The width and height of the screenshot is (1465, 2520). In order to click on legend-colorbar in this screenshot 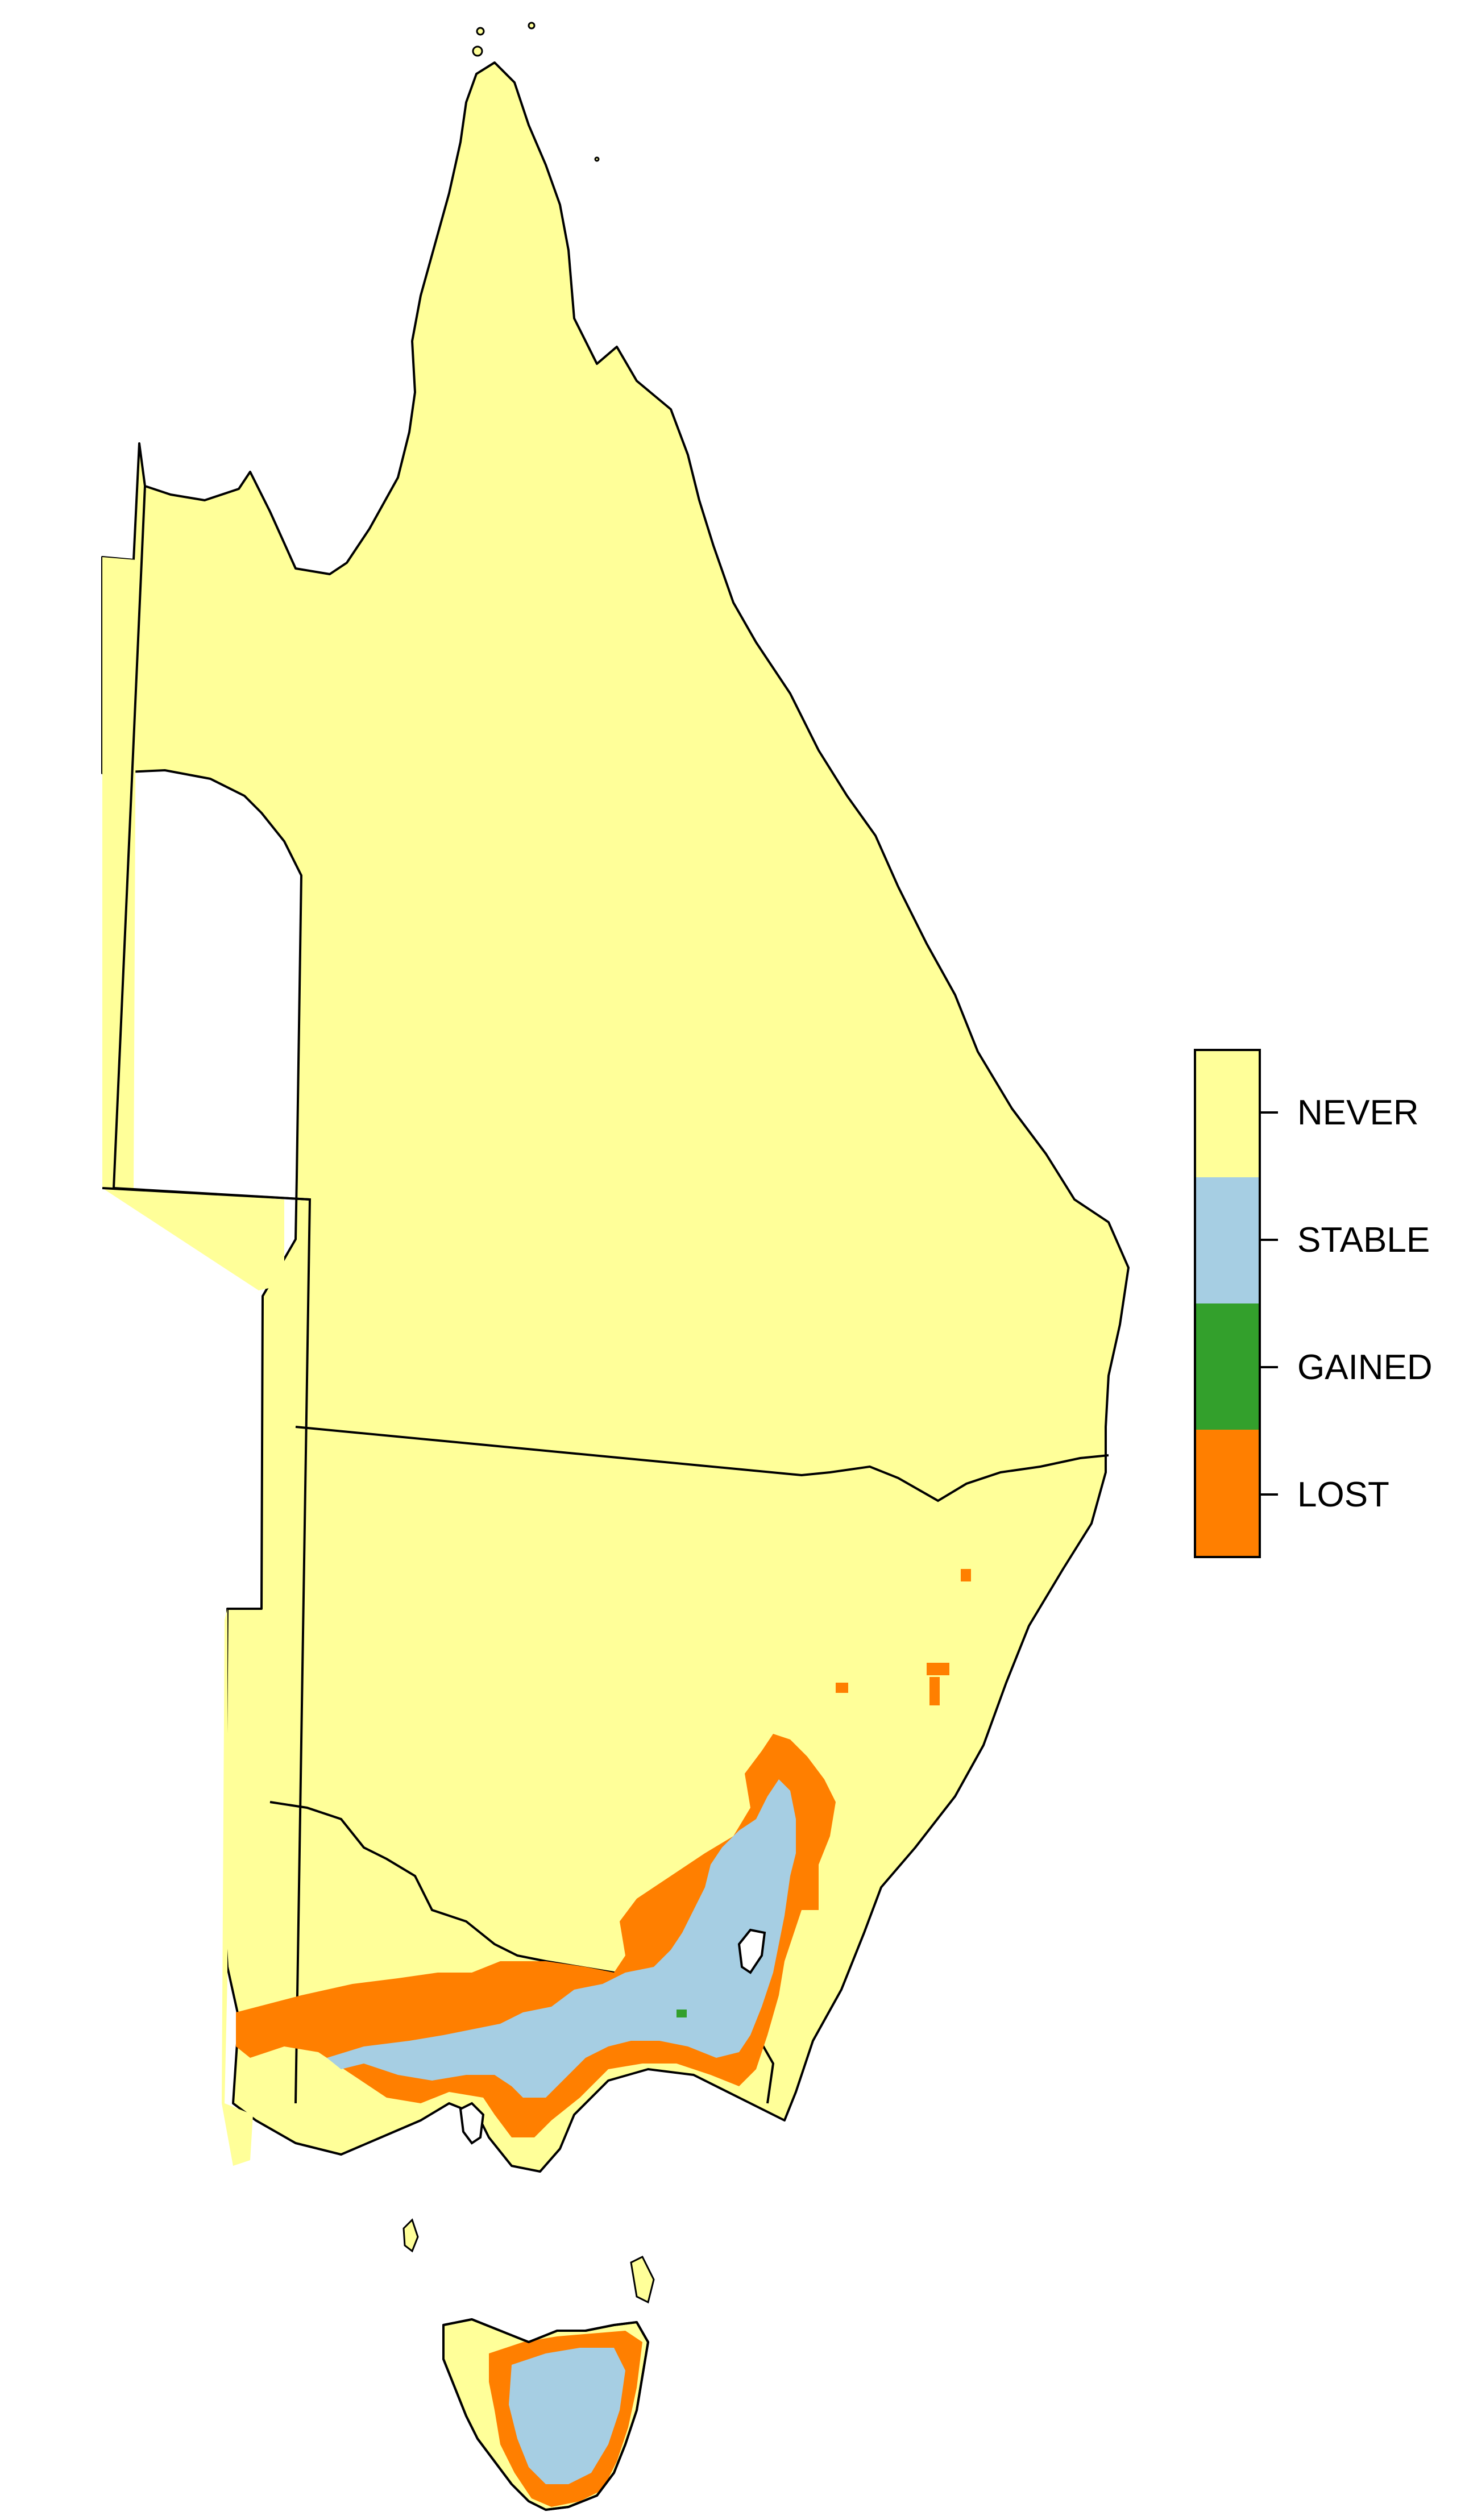, I will do `click(1228, 1303)`.